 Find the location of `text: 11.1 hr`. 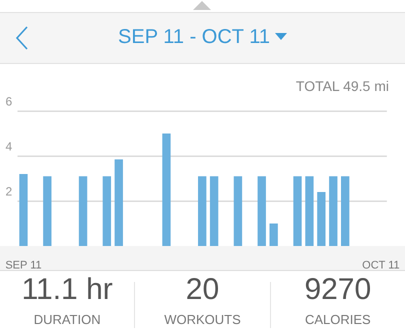

text: 11.1 hr is located at coordinates (67, 289).